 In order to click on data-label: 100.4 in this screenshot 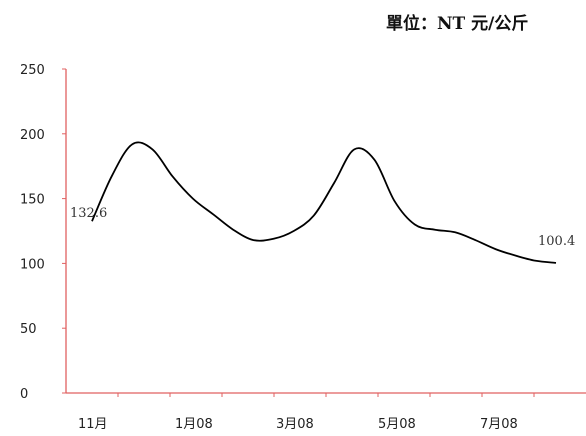, I will do `click(556, 241)`.